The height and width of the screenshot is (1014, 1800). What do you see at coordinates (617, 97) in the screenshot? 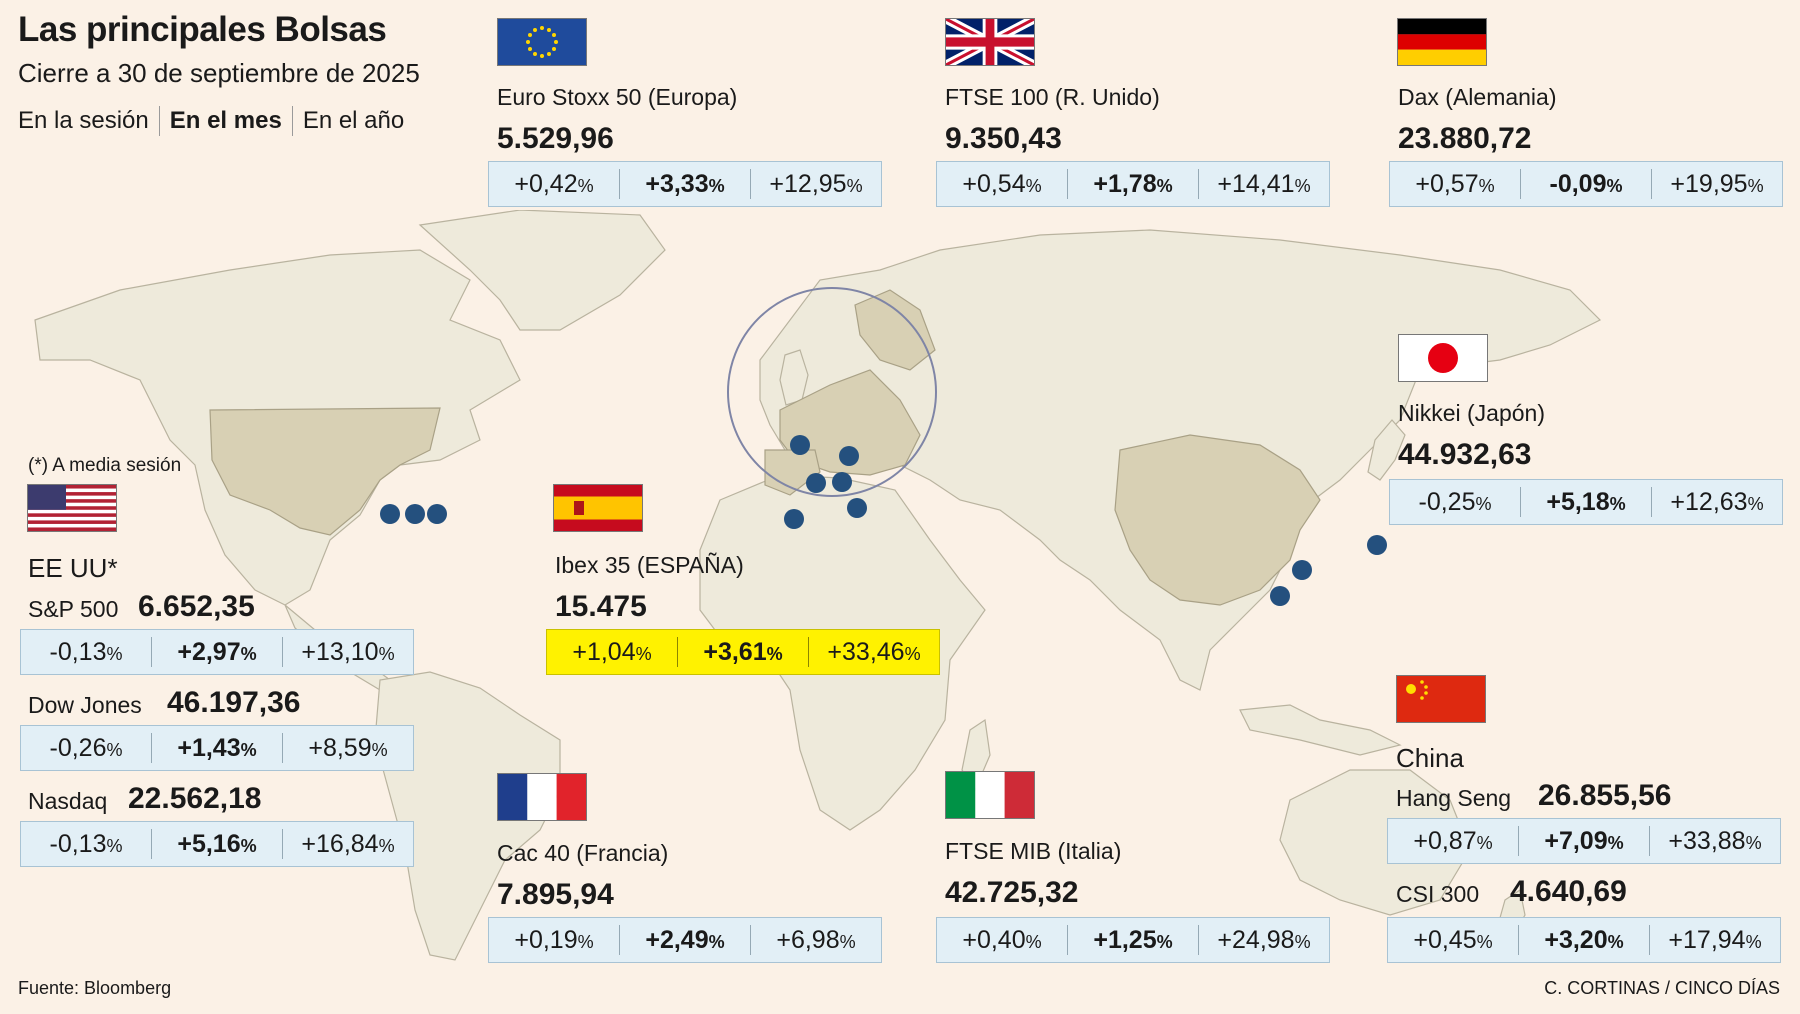
I see `market-name: Euro Stoxx 50 (Europa)` at bounding box center [617, 97].